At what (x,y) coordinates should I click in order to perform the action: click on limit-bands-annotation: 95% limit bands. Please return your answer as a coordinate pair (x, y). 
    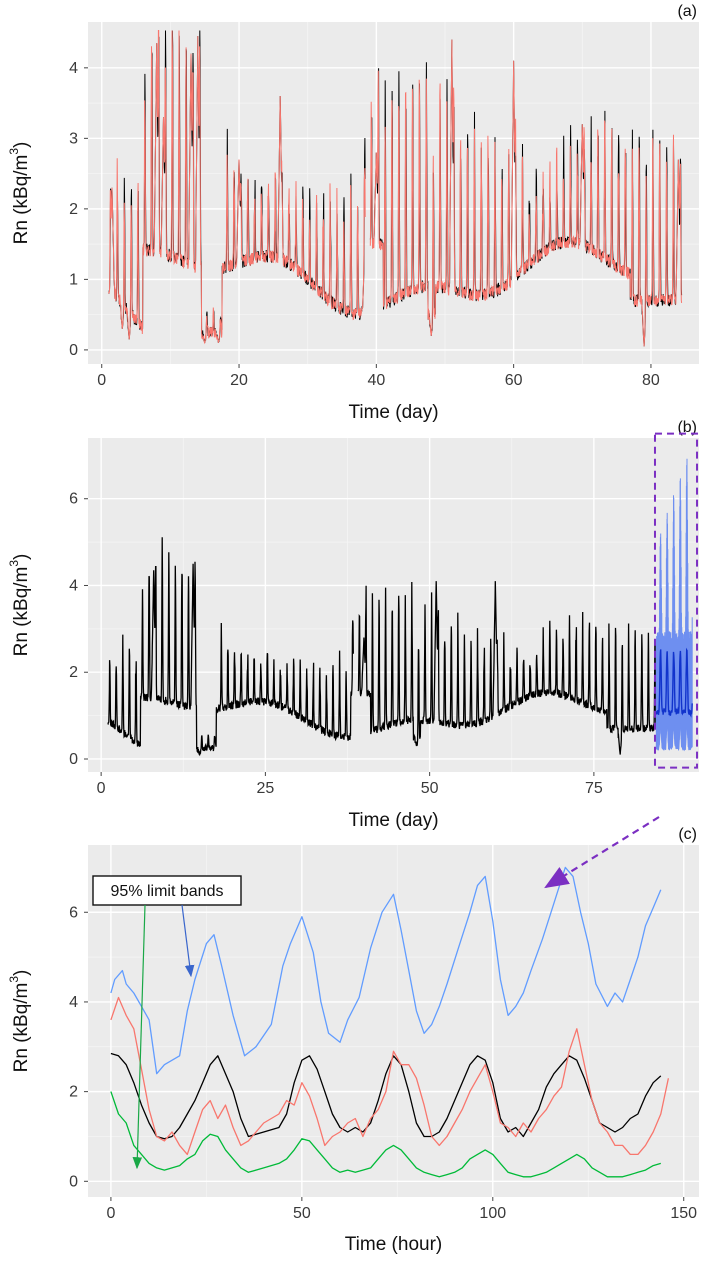
    Looking at the image, I should click on (167, 1022).